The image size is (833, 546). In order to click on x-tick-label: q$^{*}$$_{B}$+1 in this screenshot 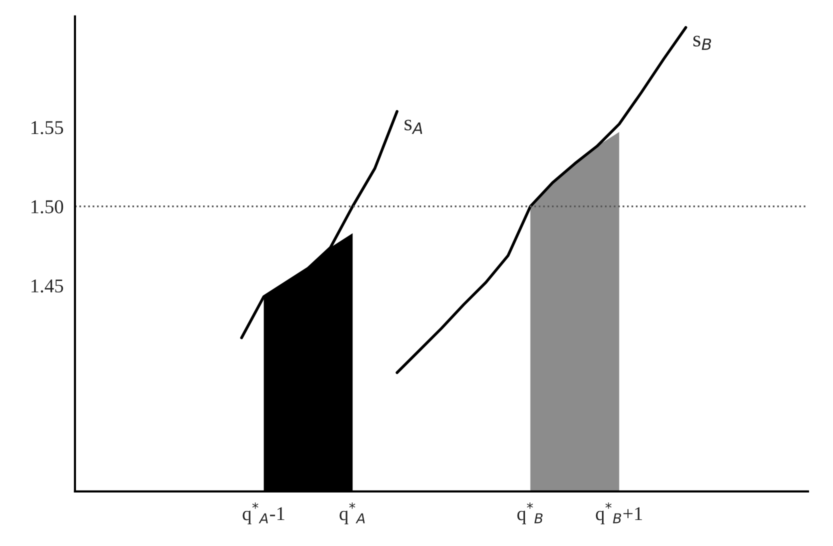, I will do `click(619, 513)`.